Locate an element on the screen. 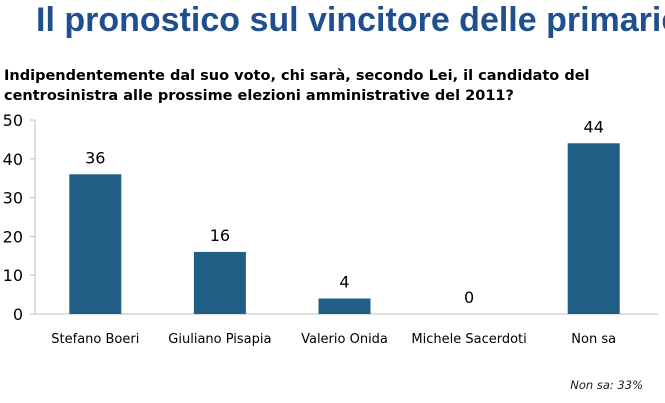 The width and height of the screenshot is (665, 403). bar-value-label: 36 is located at coordinates (95, 157).